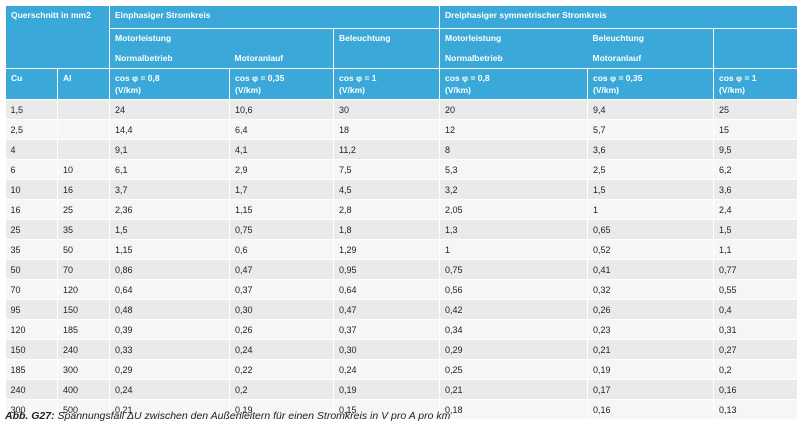 The width and height of the screenshot is (802, 431). What do you see at coordinates (514, 229) in the screenshot?
I see `cell-d-norm: 1,3` at bounding box center [514, 229].